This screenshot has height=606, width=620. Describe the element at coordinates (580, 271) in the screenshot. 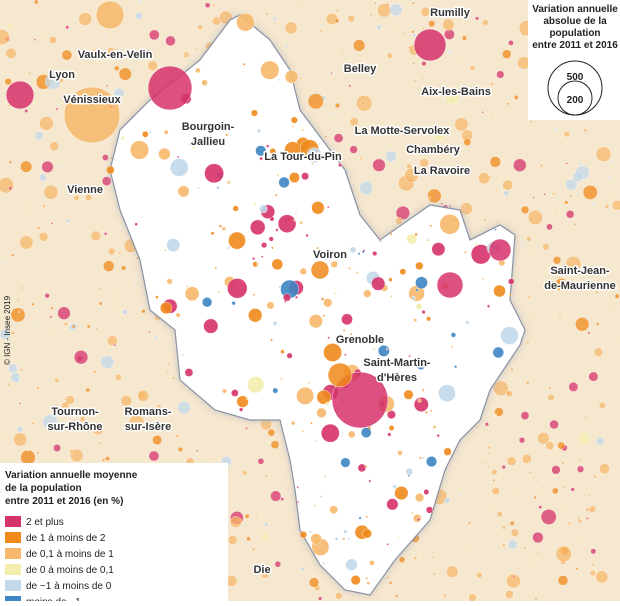

I see `place-label: Saint-Jean-` at that location.